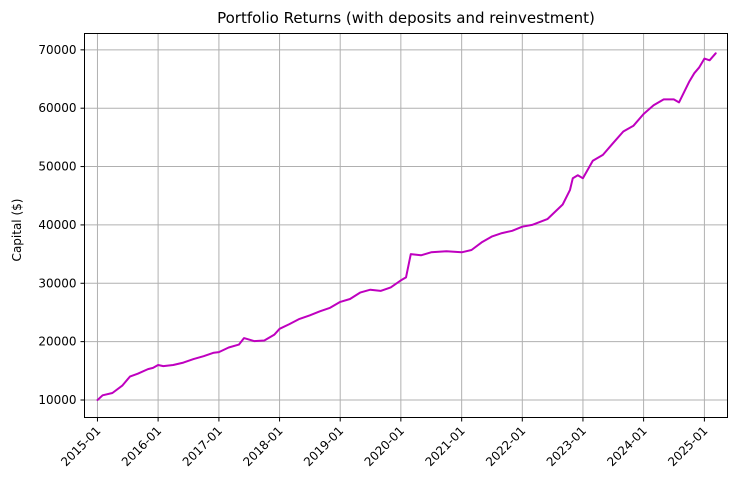 The width and height of the screenshot is (739, 490). What do you see at coordinates (626, 446) in the screenshot?
I see `x-tick-label: 2024-01` at bounding box center [626, 446].